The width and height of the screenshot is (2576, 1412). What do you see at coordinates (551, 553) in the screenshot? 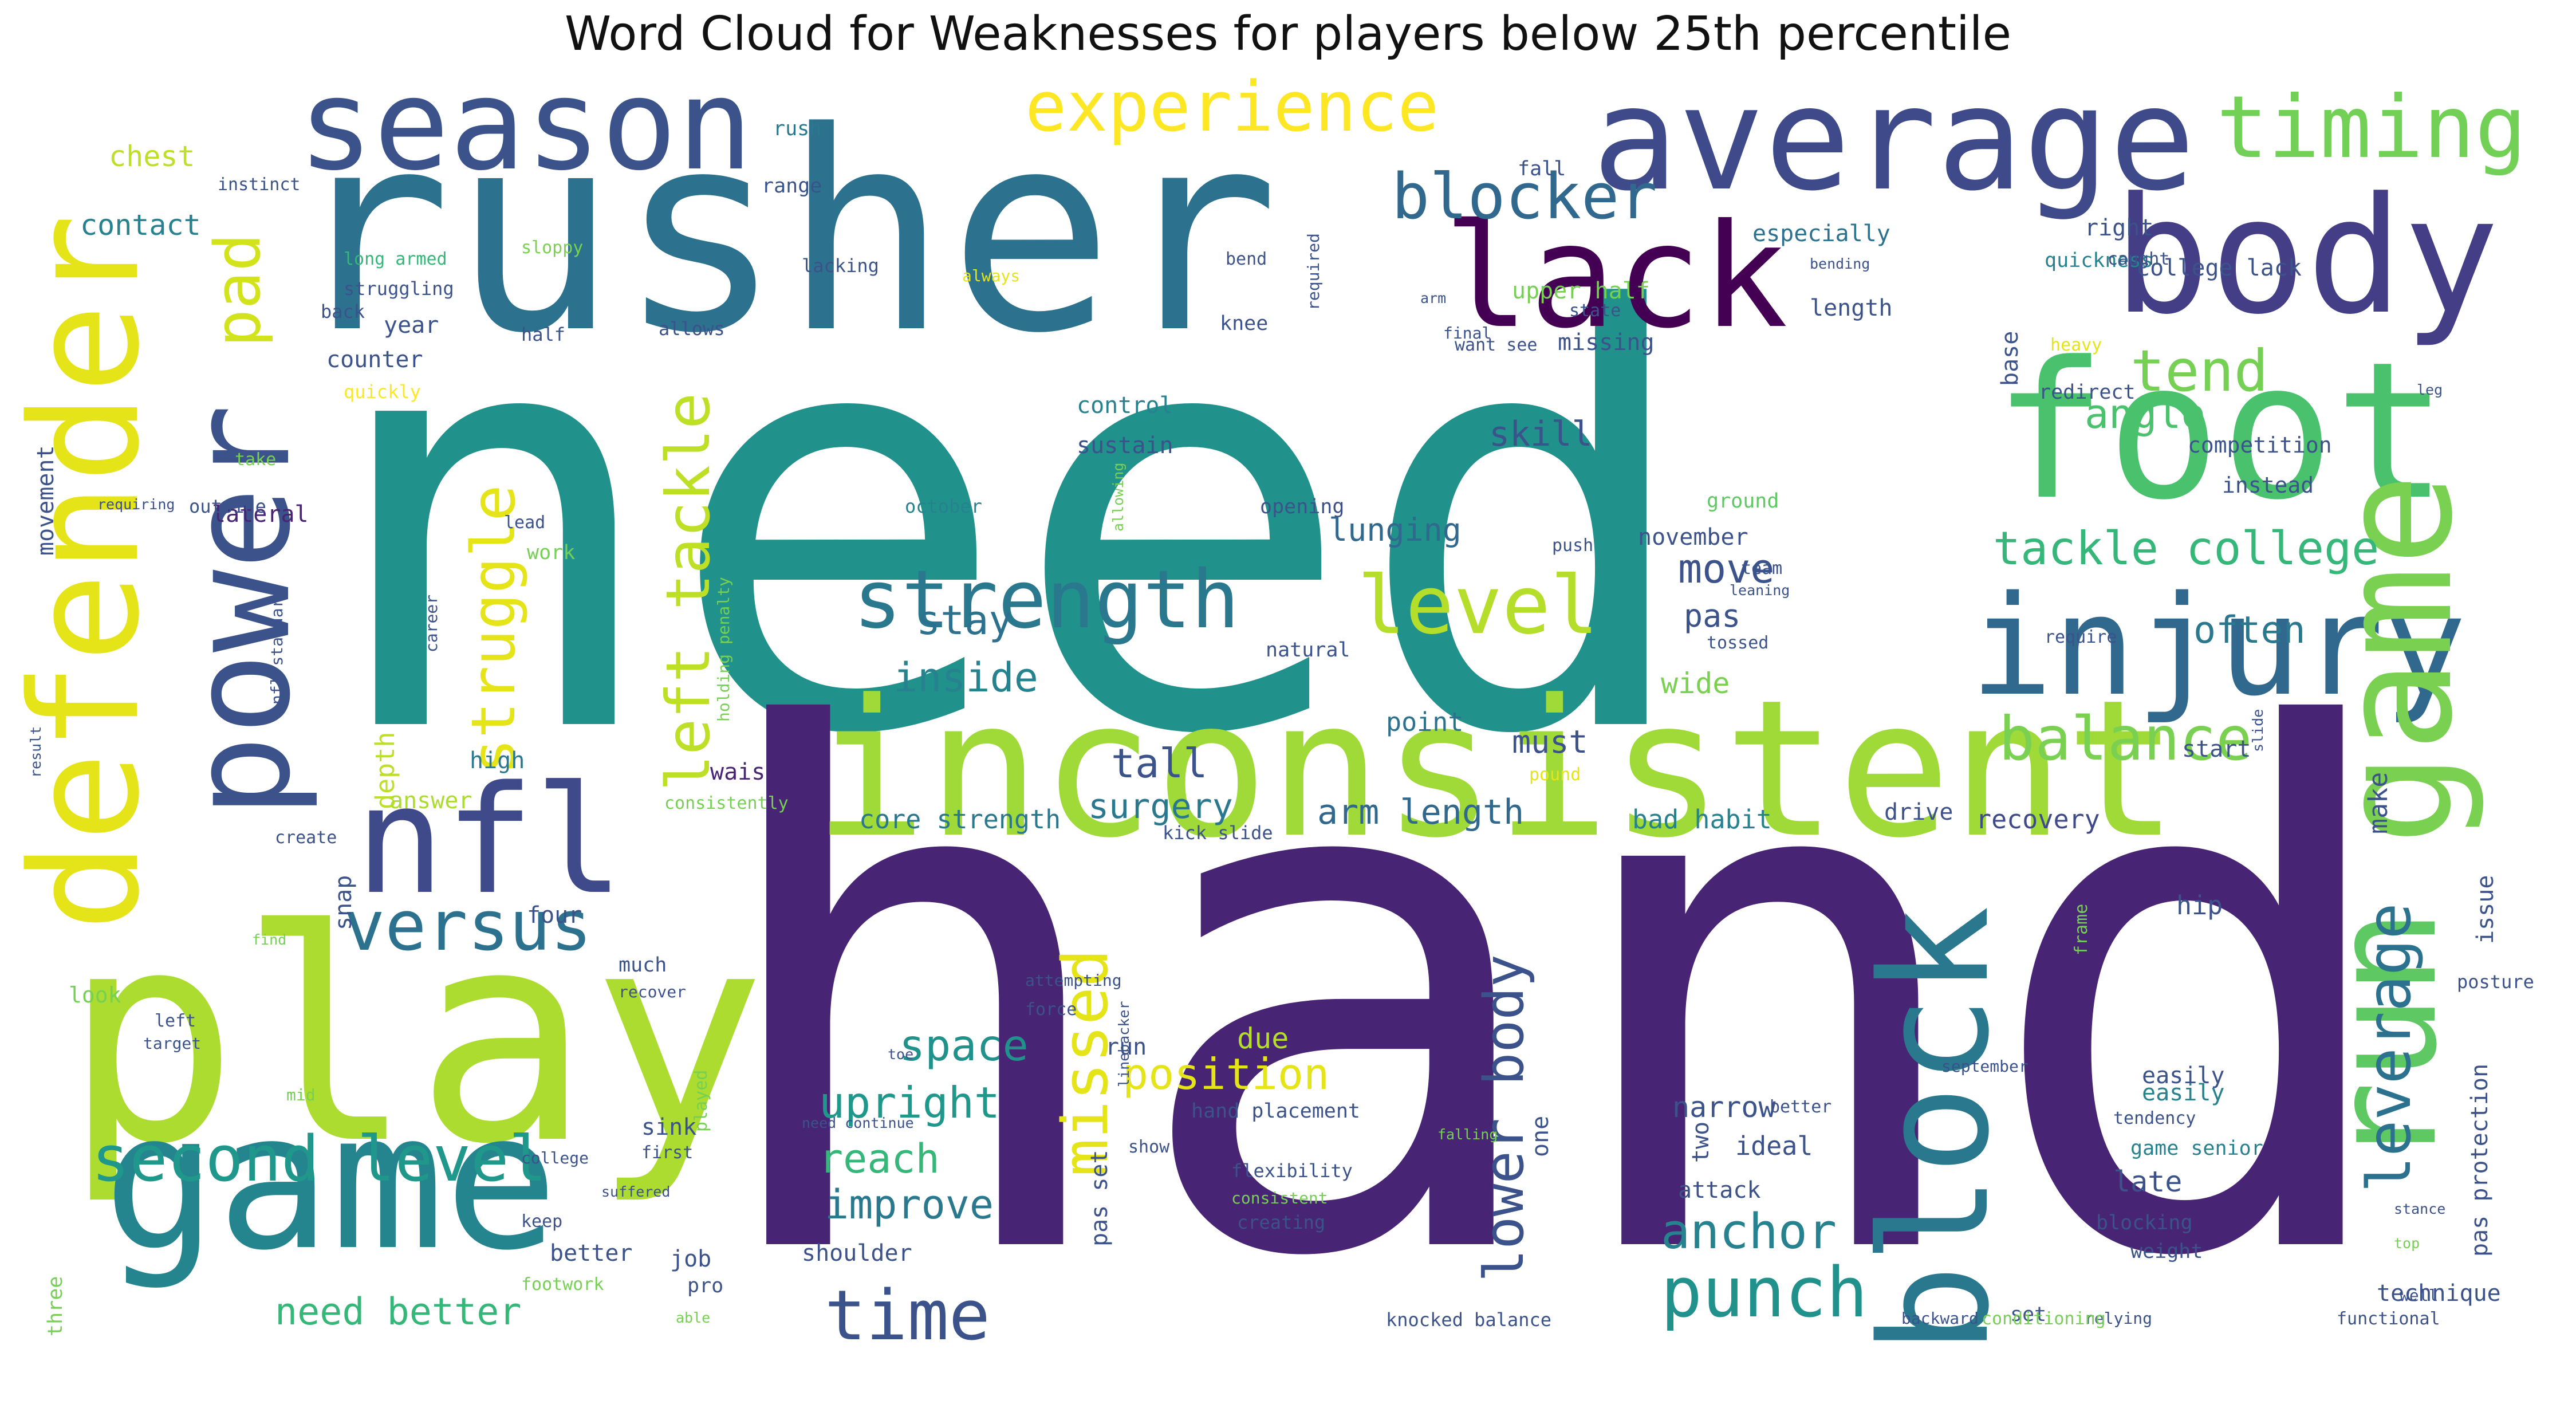
I see `cloud-word: work` at bounding box center [551, 553].